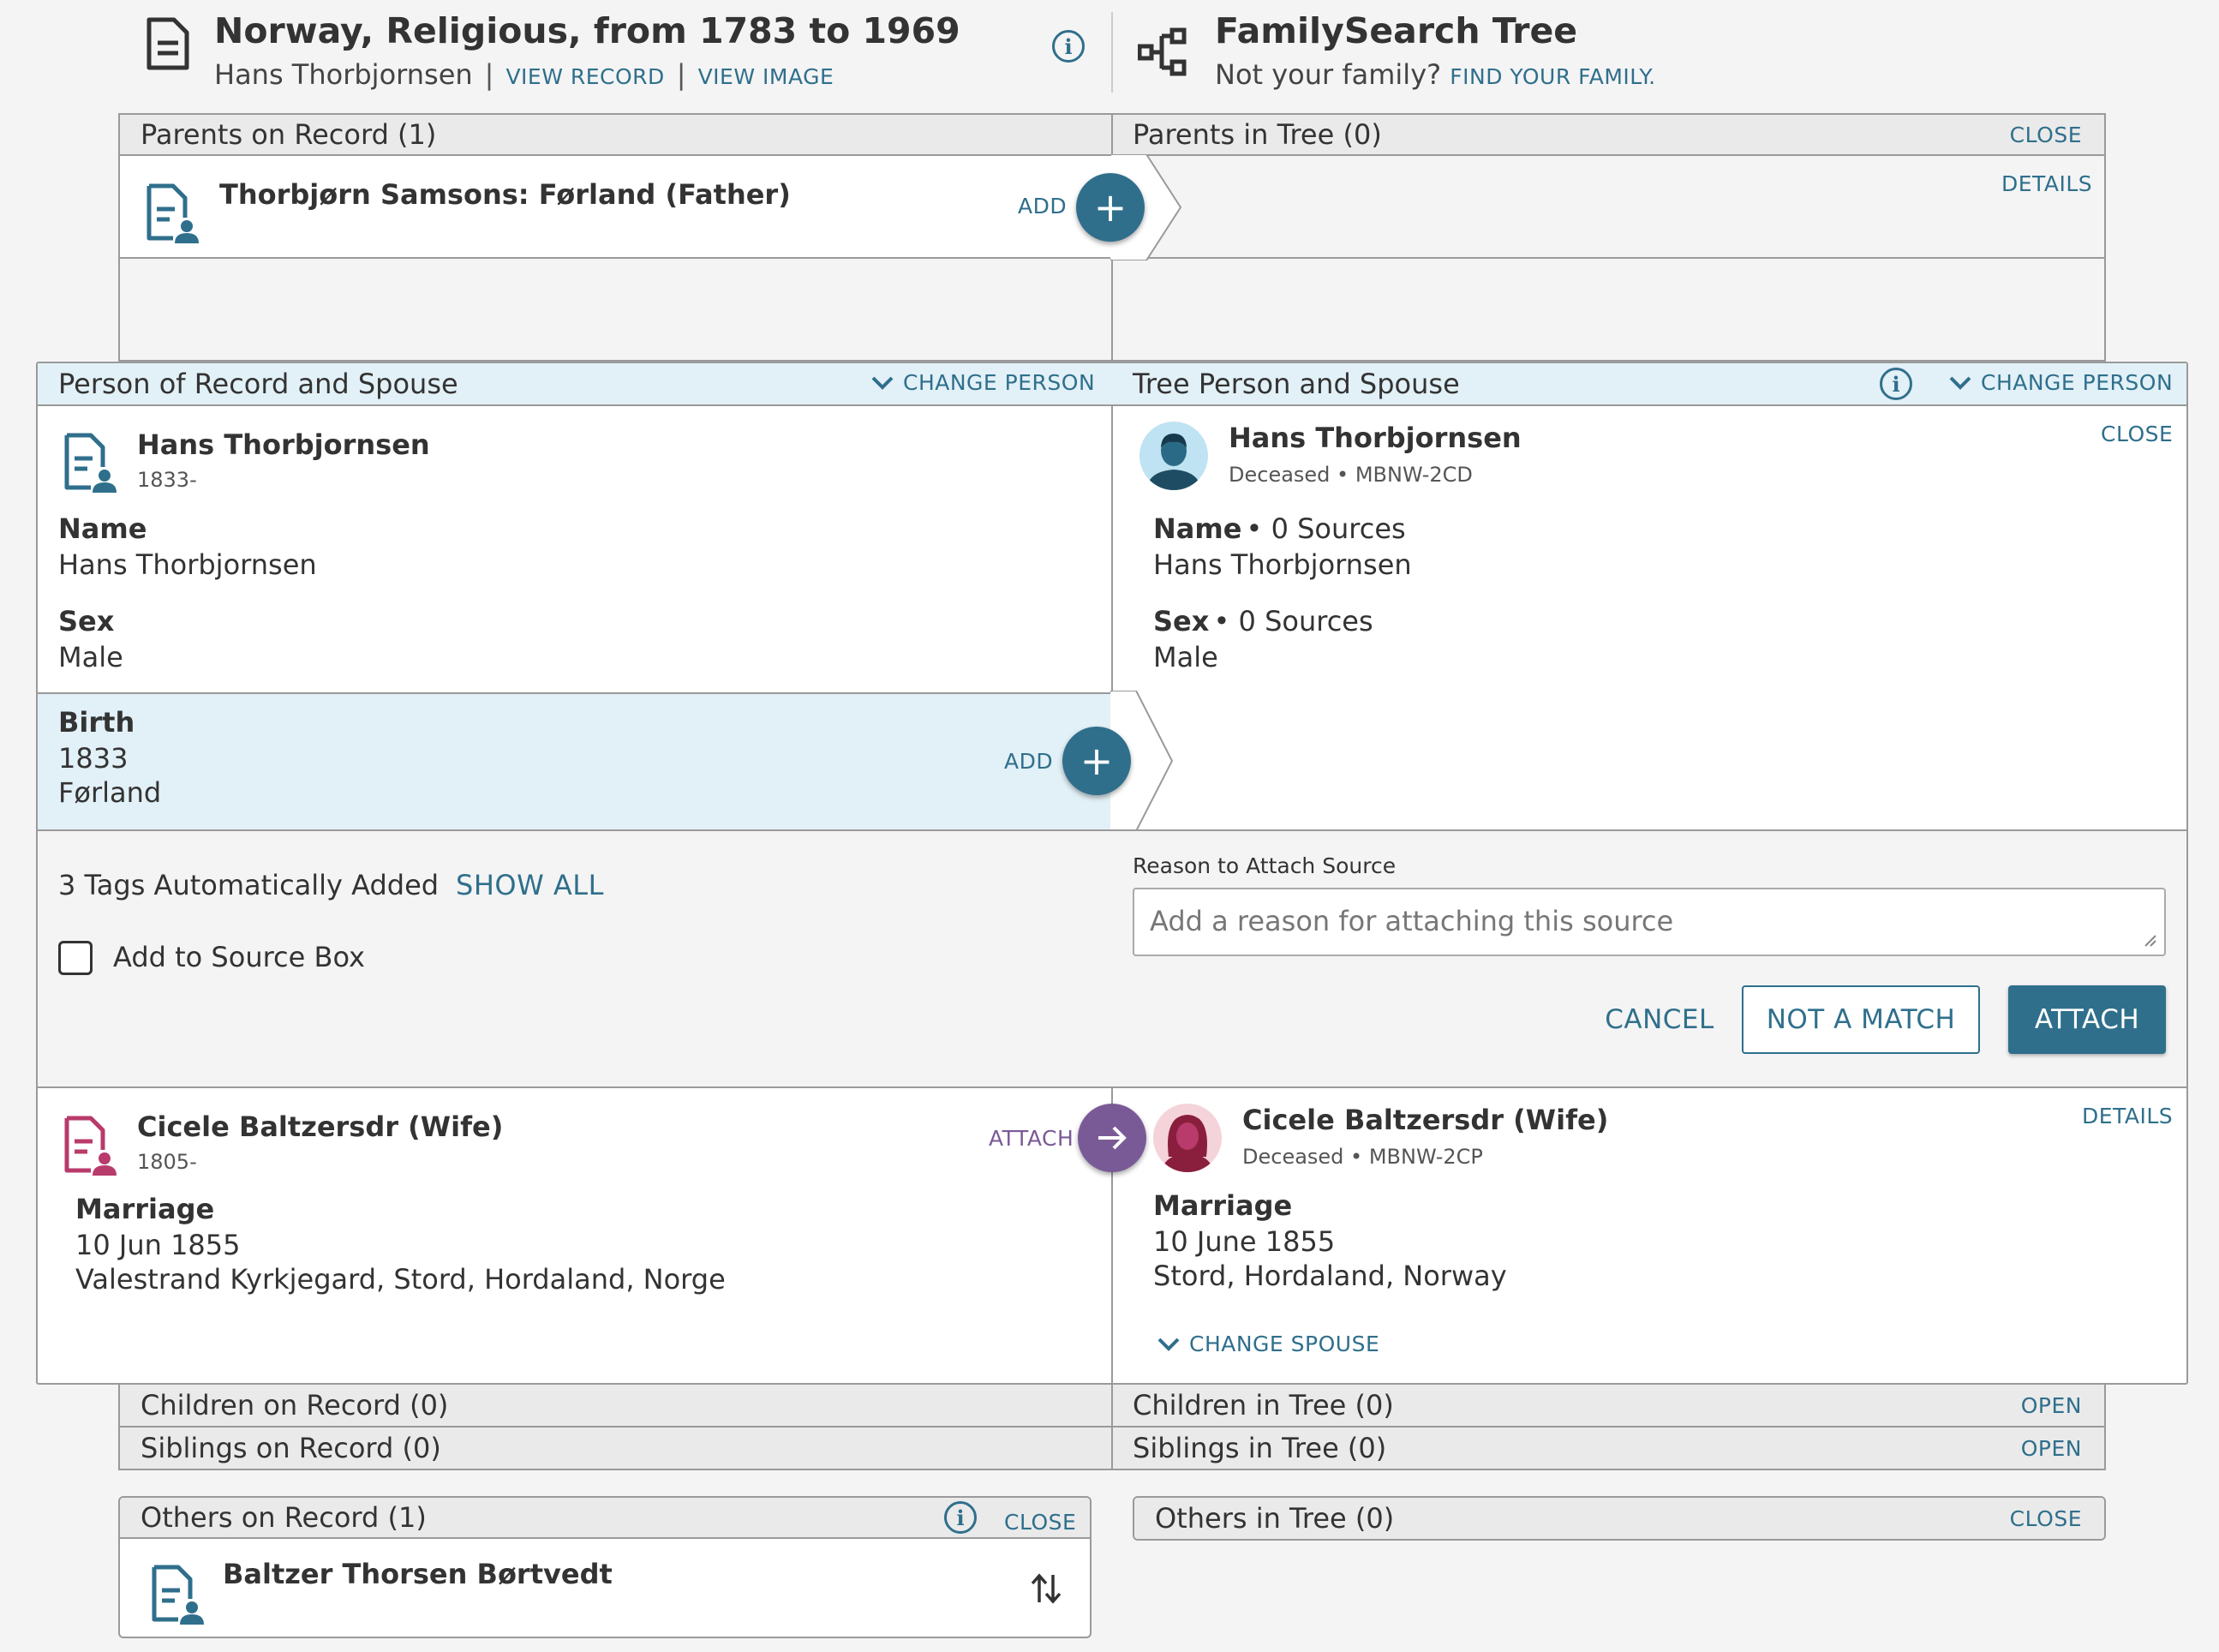  Describe the element at coordinates (1330, 1276) in the screenshot. I see `tree-marriage-place: Stord, Hordaland, Norway` at that location.